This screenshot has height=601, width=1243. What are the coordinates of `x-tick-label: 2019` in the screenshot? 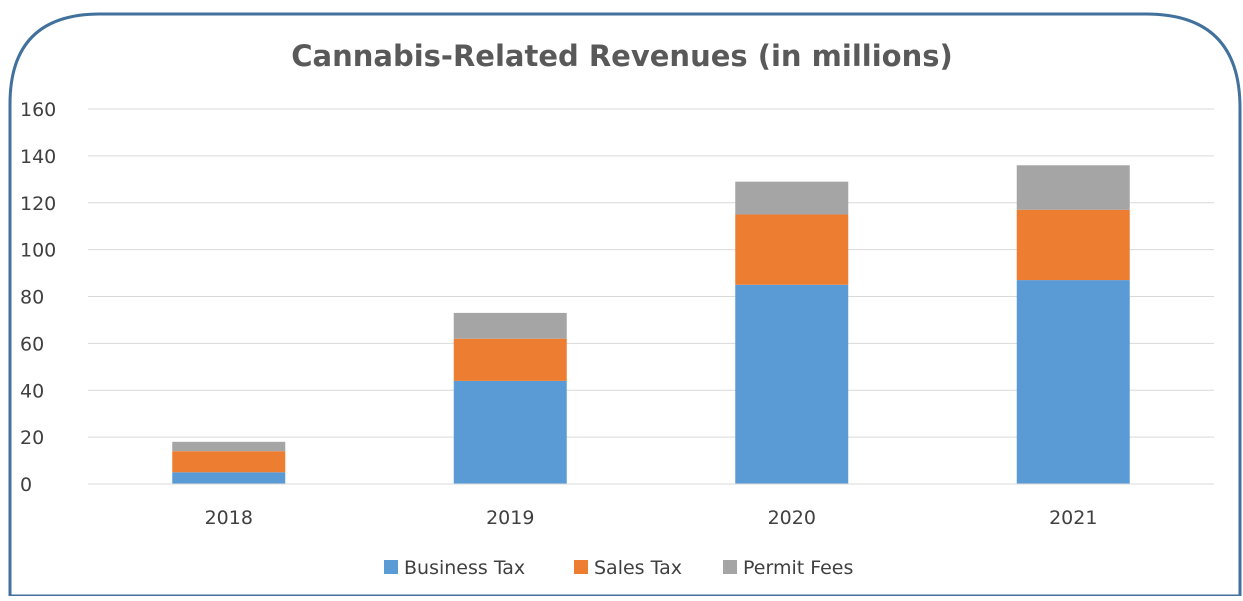 It's located at (510, 518).